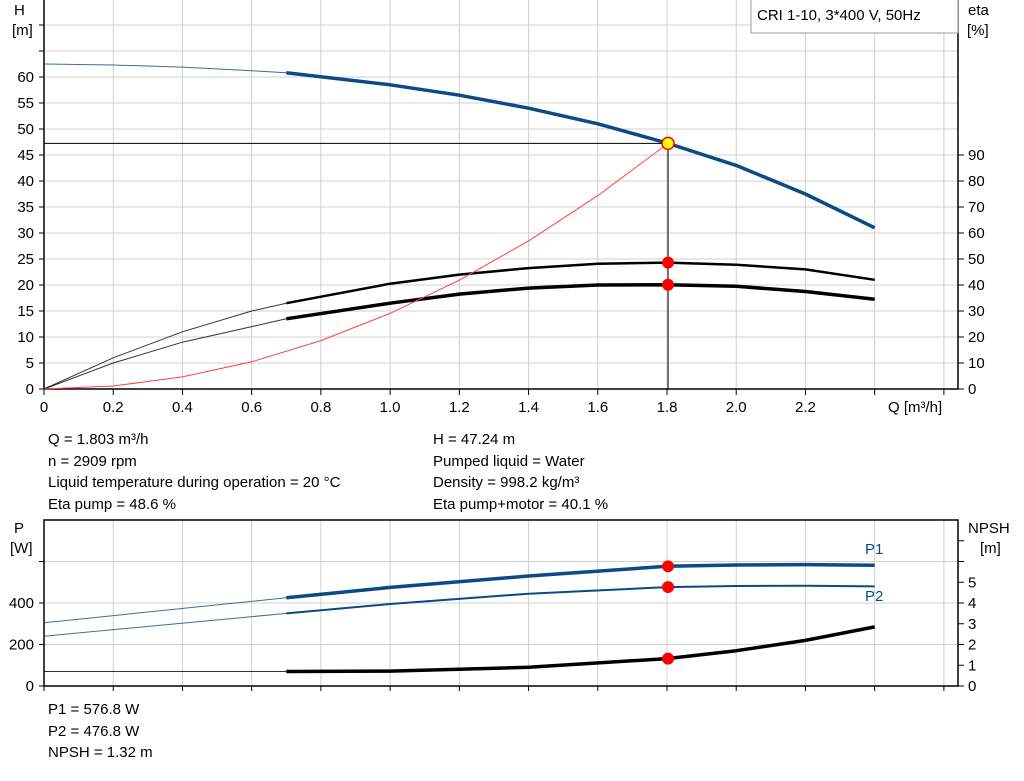  What do you see at coordinates (25, 77) in the screenshot?
I see `y-tick-label: 60` at bounding box center [25, 77].